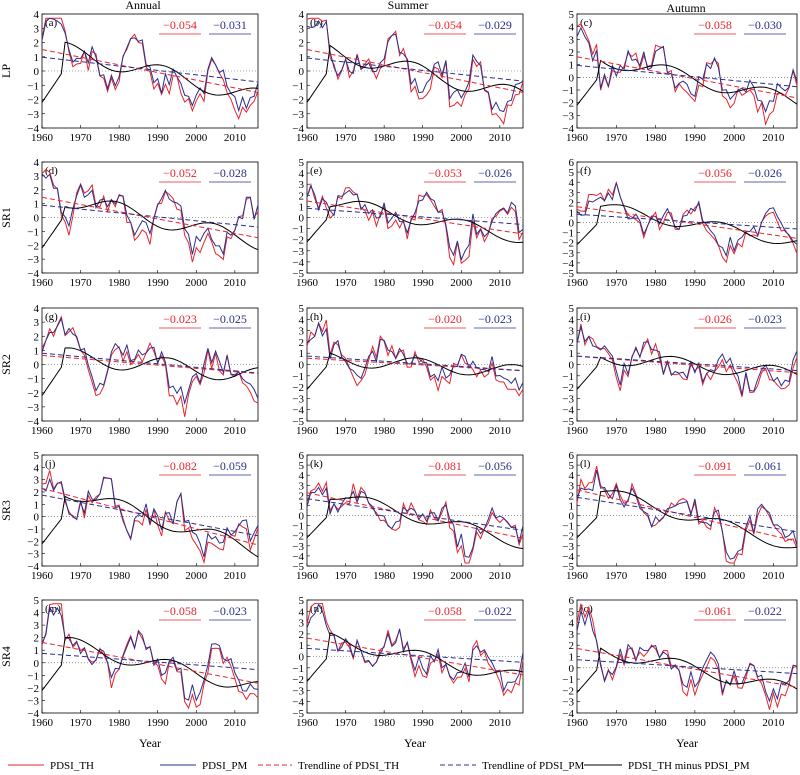 The image size is (800, 775). I want to click on row-label-sr3: SR3, so click(6, 510).